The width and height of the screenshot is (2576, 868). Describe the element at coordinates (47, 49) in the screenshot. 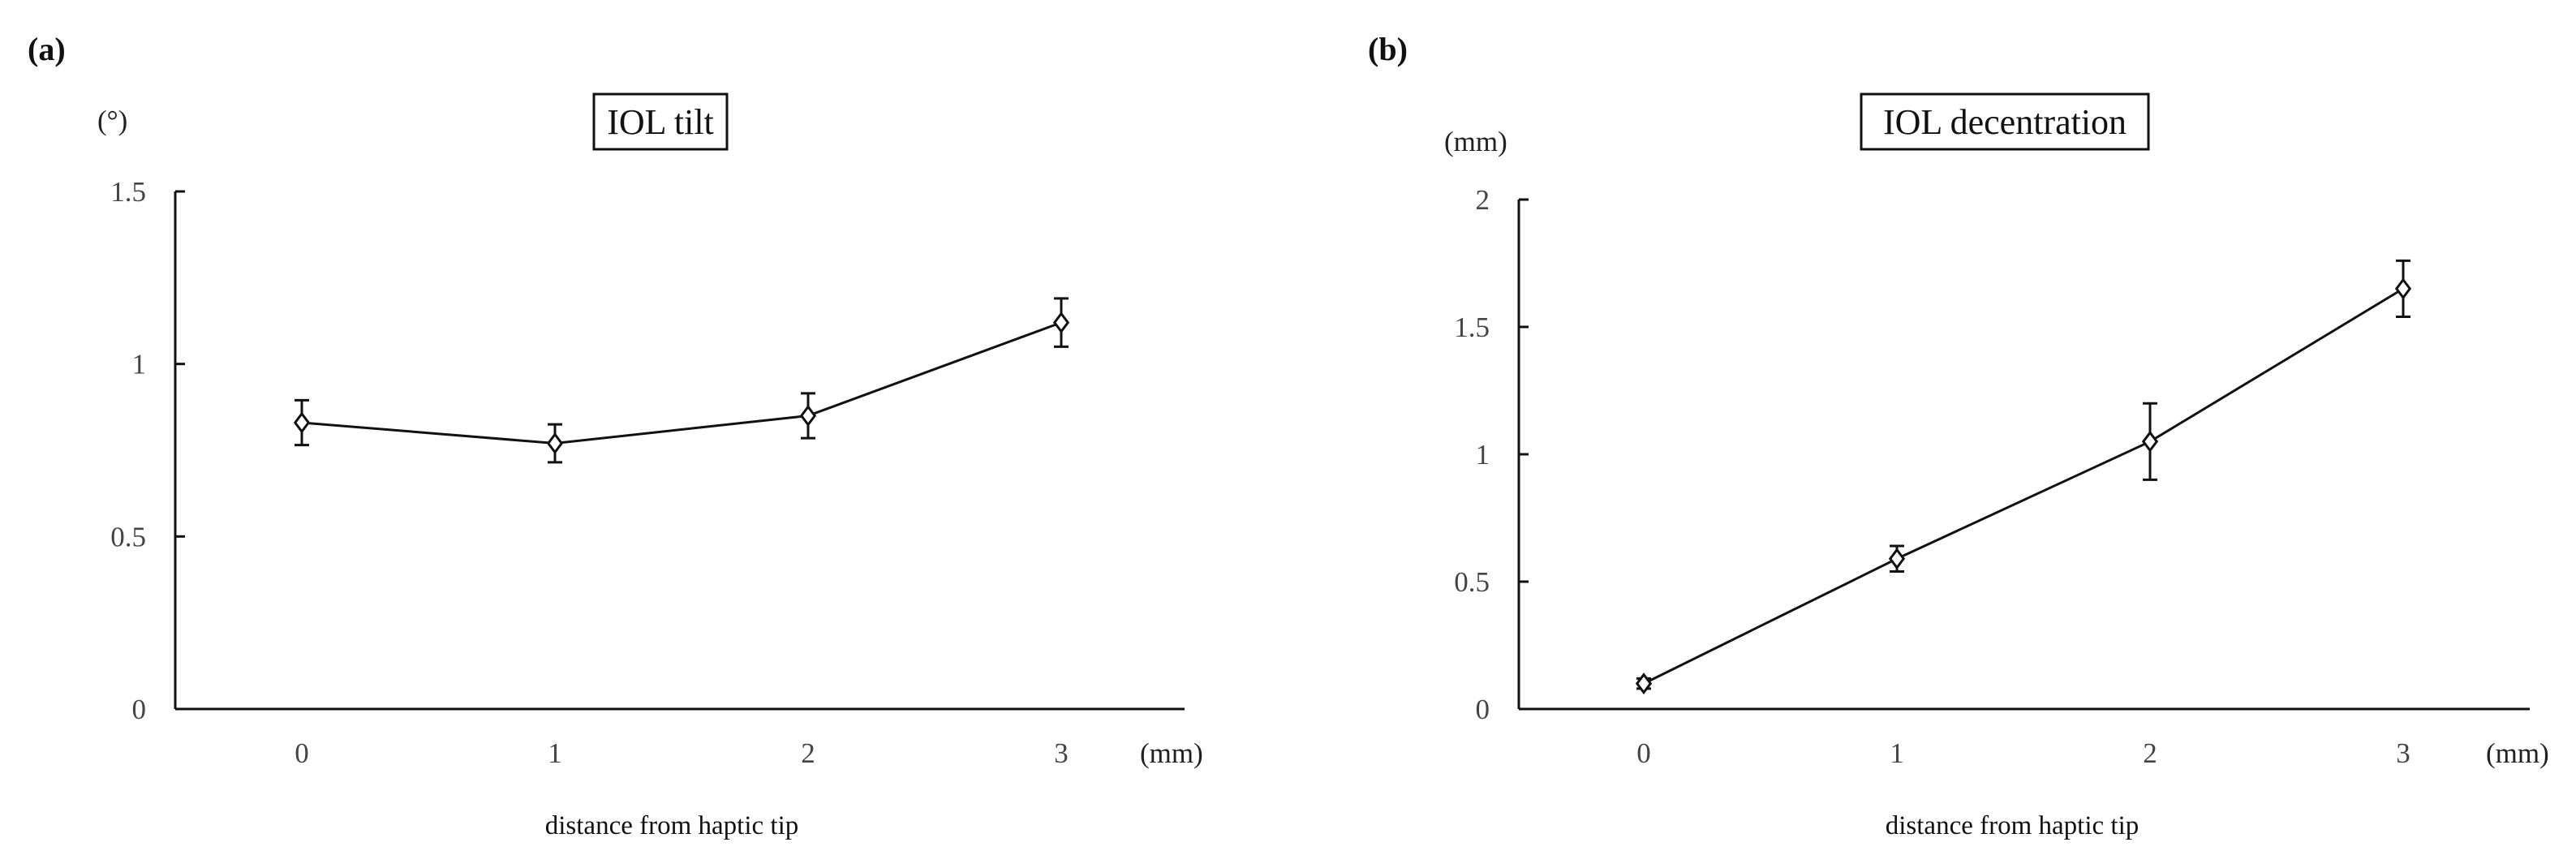

I see `panel-label-a: (a)` at that location.